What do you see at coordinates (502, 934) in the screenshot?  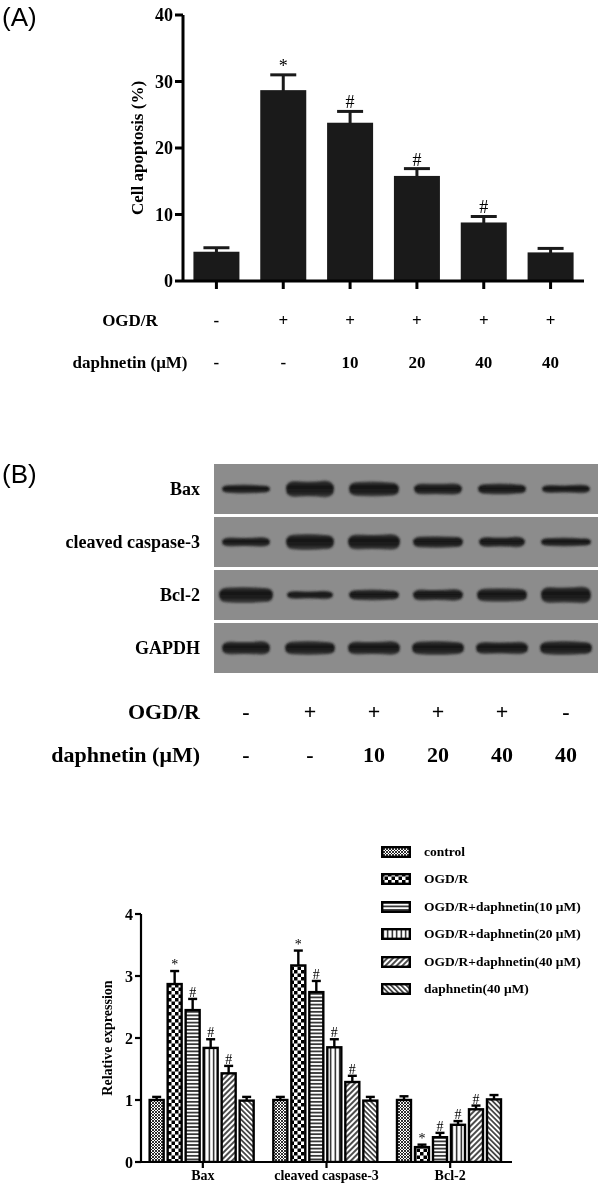 I see `legend-label: OGD/R+daphnetin(20 μM)` at bounding box center [502, 934].